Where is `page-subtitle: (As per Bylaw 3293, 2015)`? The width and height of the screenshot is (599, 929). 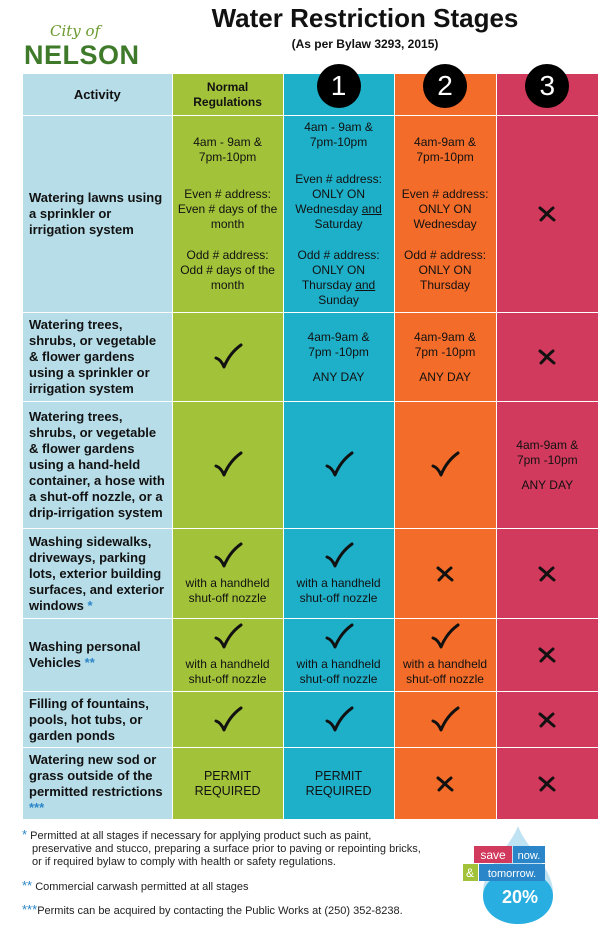
page-subtitle: (As per Bylaw 3293, 2015) is located at coordinates (365, 44).